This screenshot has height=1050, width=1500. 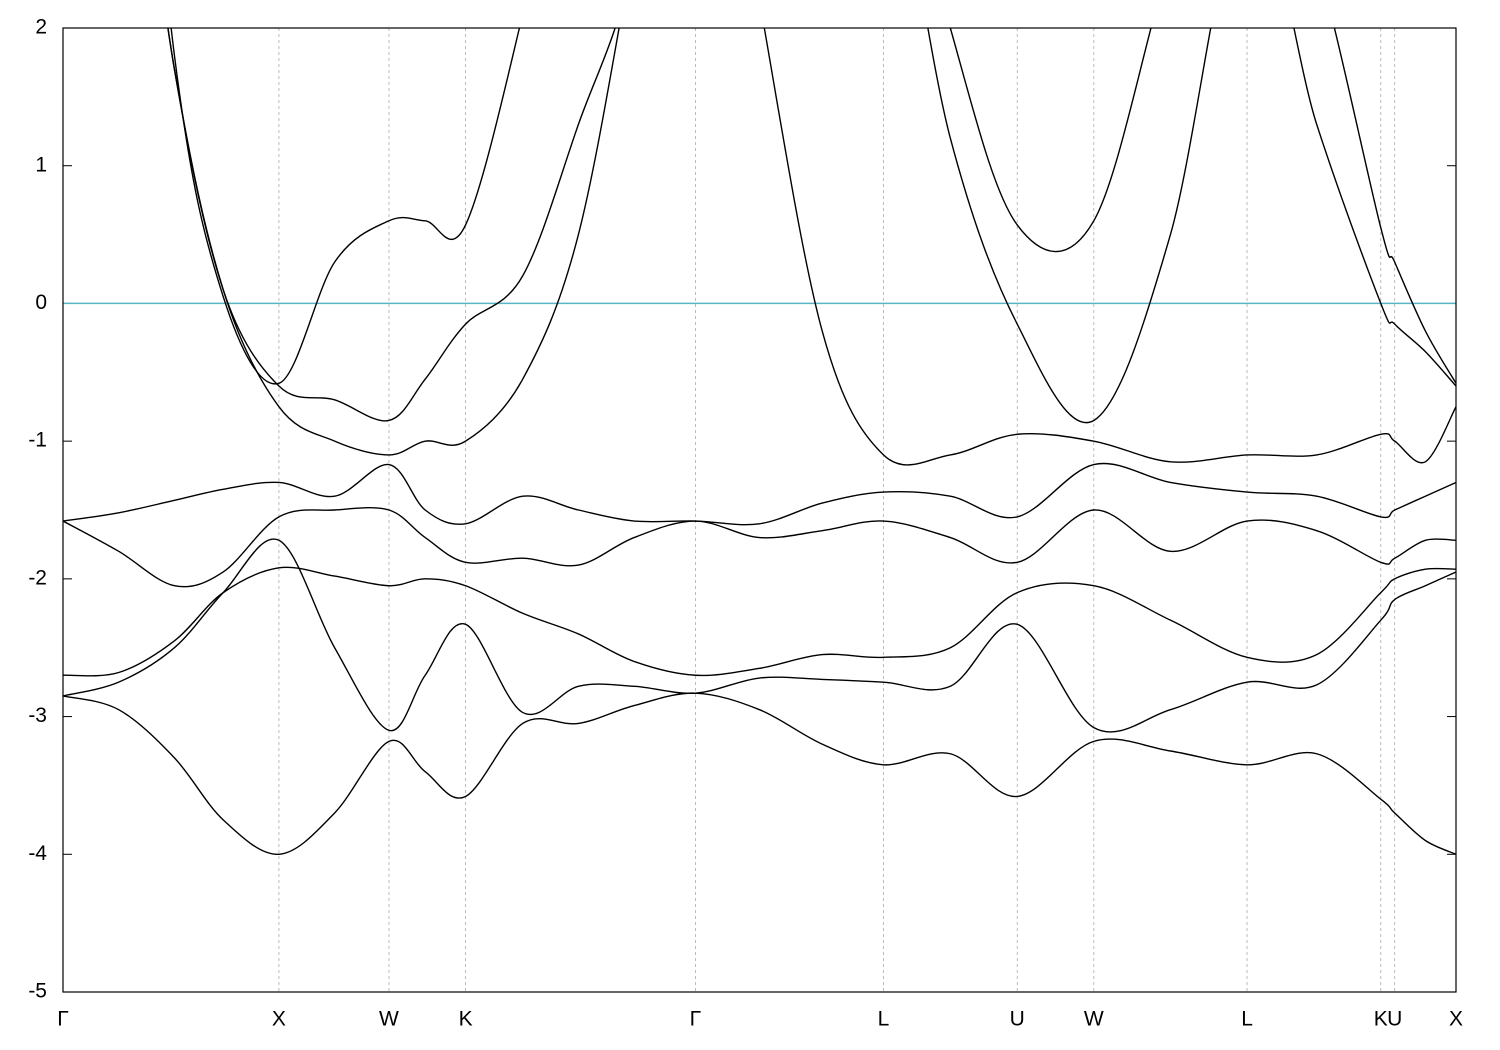 What do you see at coordinates (41, 27) in the screenshot?
I see `y-tick-label: 2` at bounding box center [41, 27].